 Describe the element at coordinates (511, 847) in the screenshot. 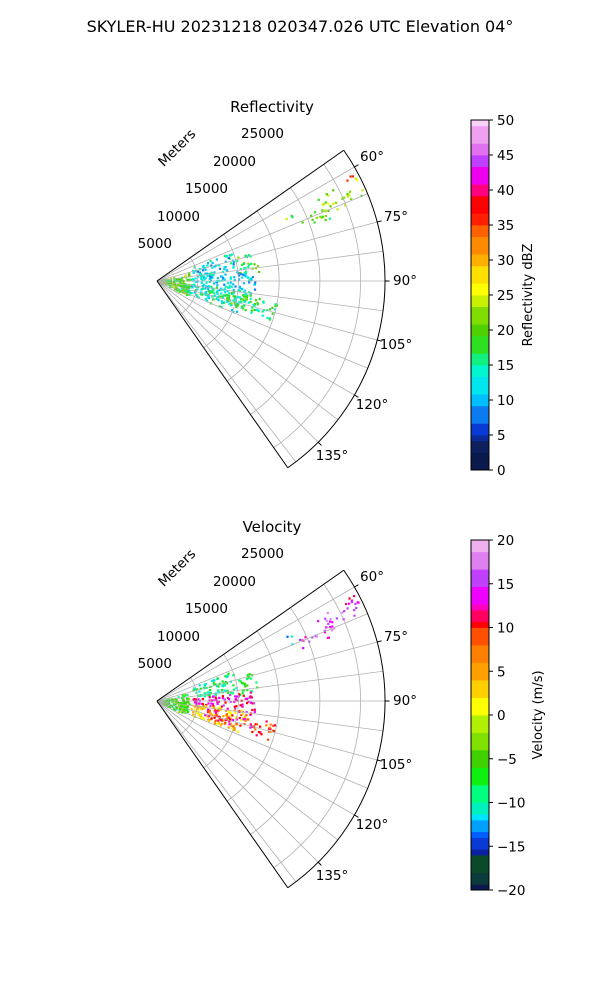

I see `colorbar-tick-label: −15` at that location.